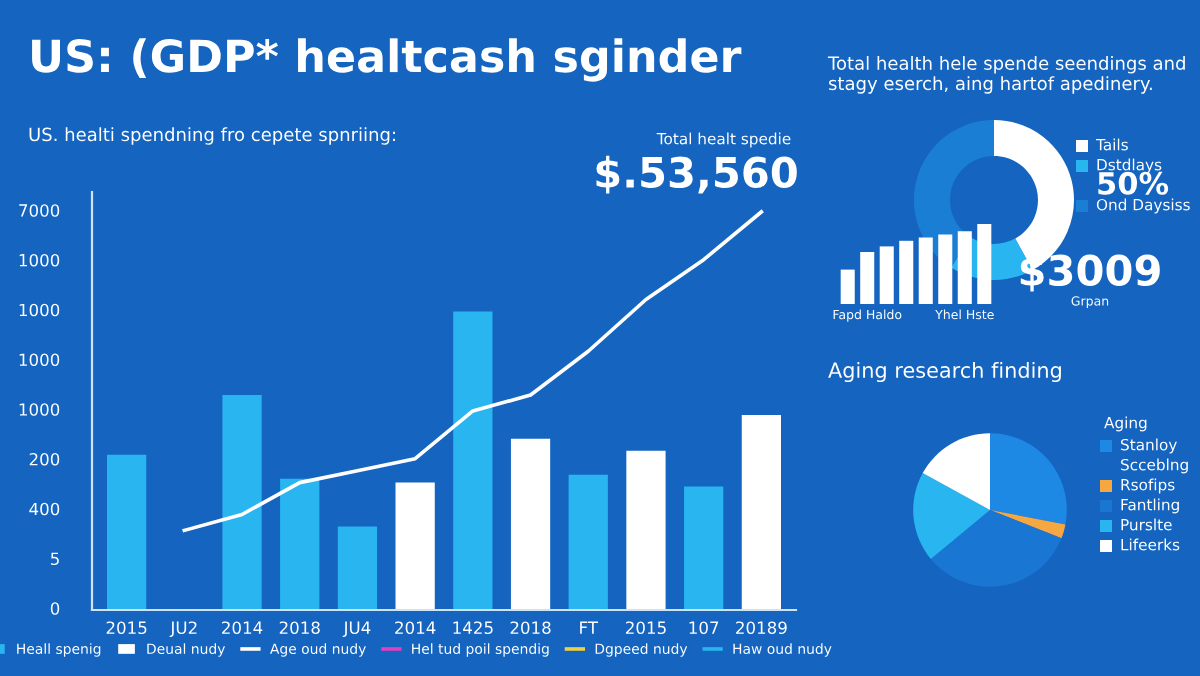  I want to click on x-tick-label: 1425, so click(473, 628).